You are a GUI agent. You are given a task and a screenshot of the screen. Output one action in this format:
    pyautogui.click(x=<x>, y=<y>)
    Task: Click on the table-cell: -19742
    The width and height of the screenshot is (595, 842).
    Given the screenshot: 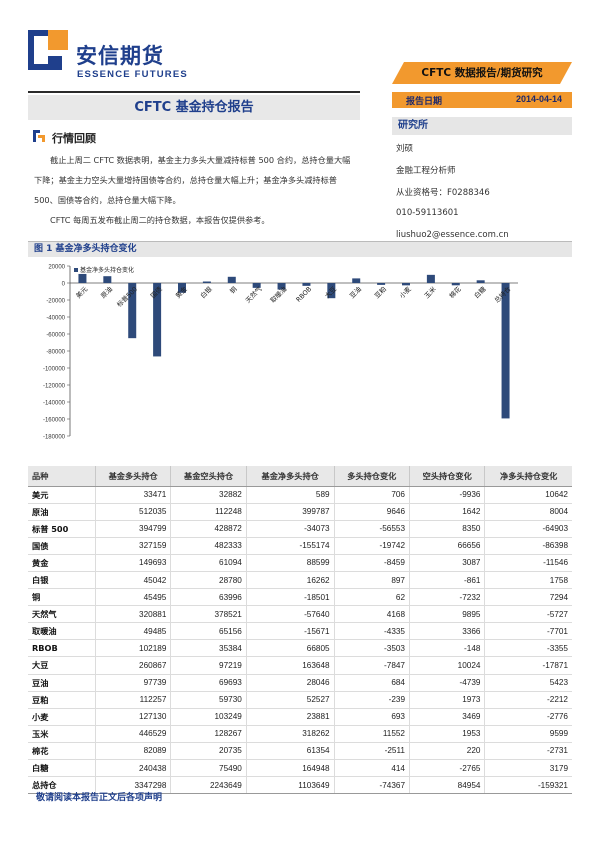 What is the action you would take?
    pyautogui.click(x=372, y=546)
    